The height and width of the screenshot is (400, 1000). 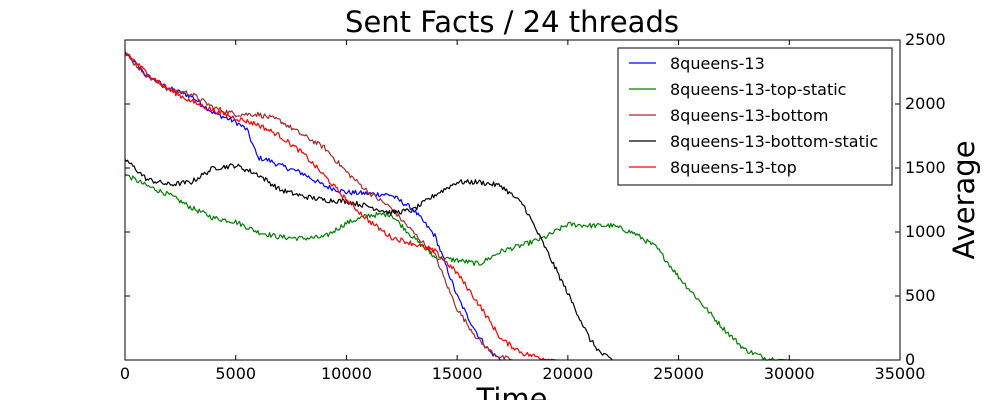 What do you see at coordinates (920, 295) in the screenshot?
I see `y-tick-label: 500` at bounding box center [920, 295].